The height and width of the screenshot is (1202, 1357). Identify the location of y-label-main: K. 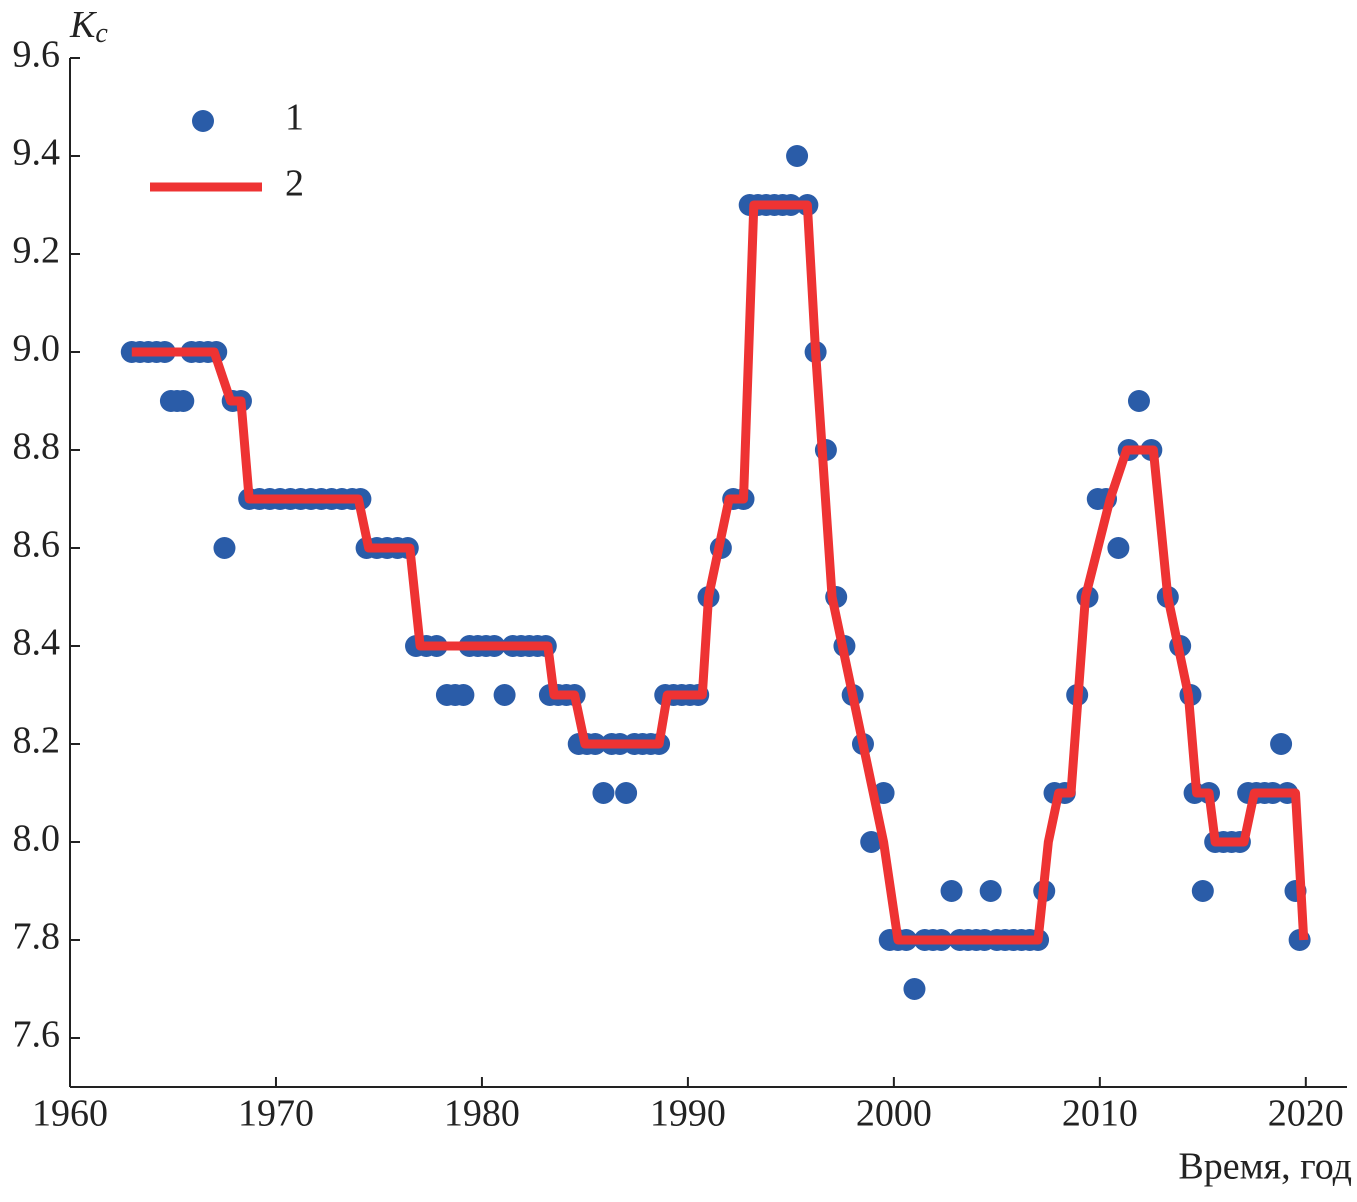
(83, 25).